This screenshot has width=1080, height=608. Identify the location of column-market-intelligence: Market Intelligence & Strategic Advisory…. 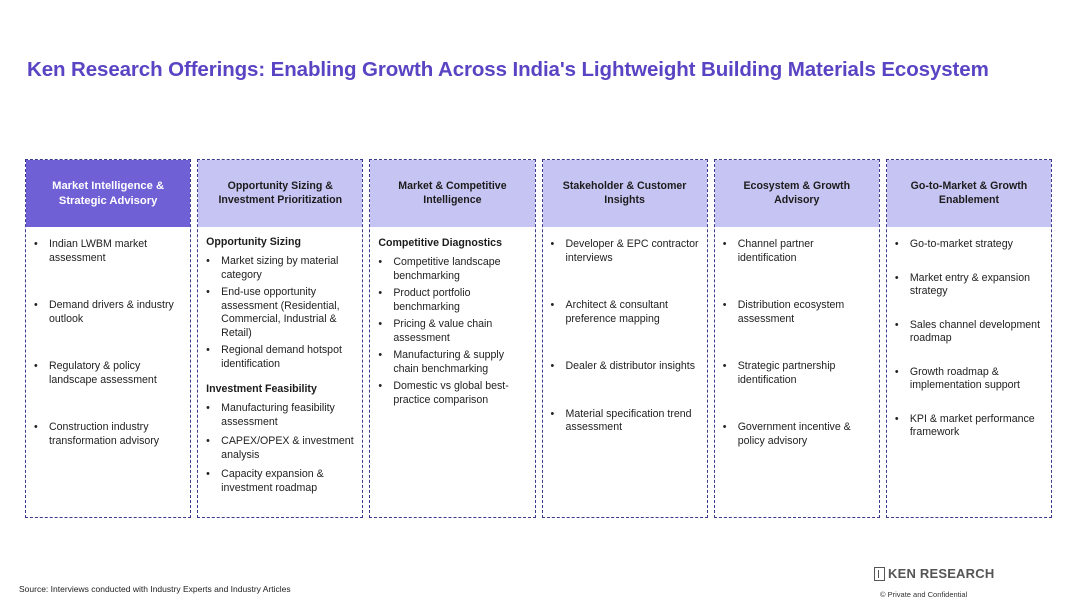
(108, 338).